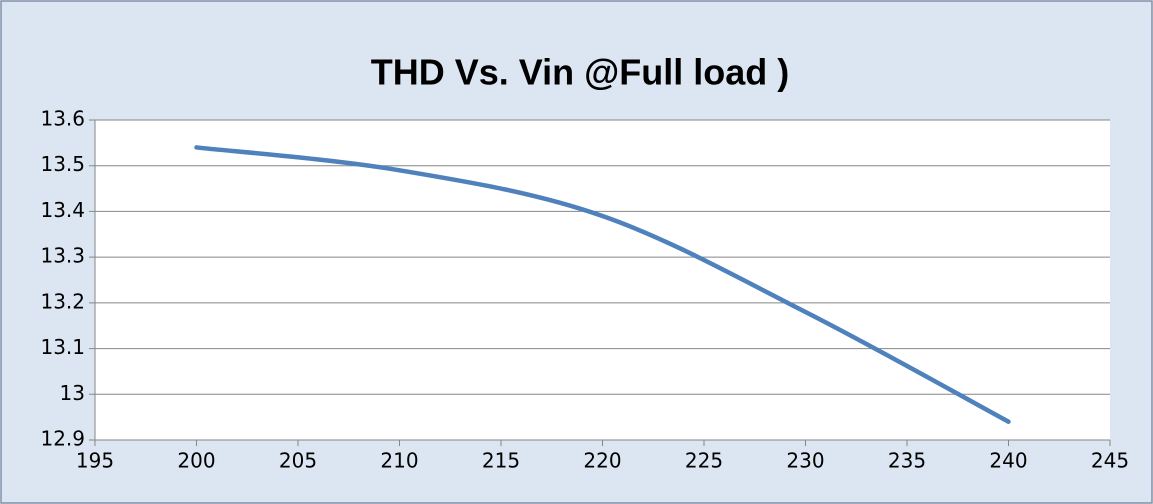 This screenshot has width=1153, height=504. Describe the element at coordinates (196, 461) in the screenshot. I see `x-tick-label: 200` at that location.